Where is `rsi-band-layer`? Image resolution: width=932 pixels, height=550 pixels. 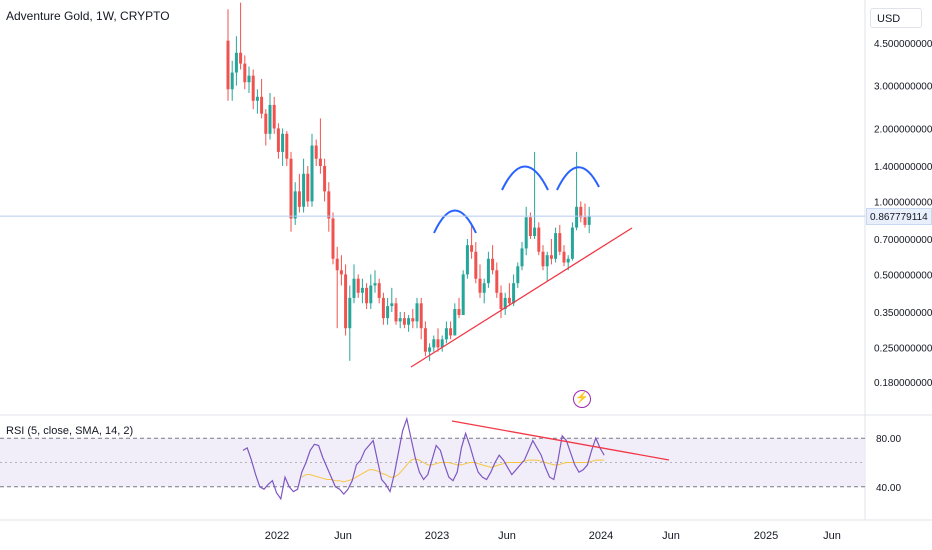
rsi-band-layer is located at coordinates (432, 462).